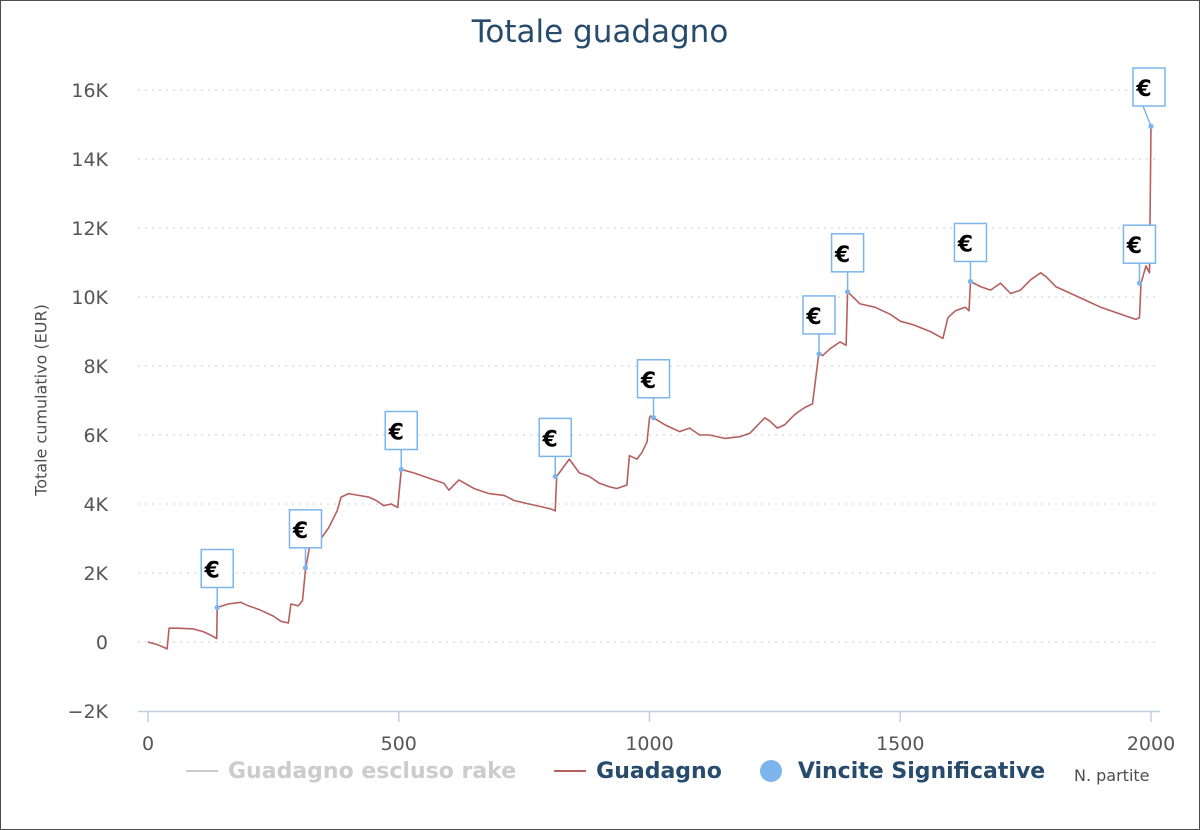 The height and width of the screenshot is (830, 1200). I want to click on y-tick-label: 8K, so click(95, 367).